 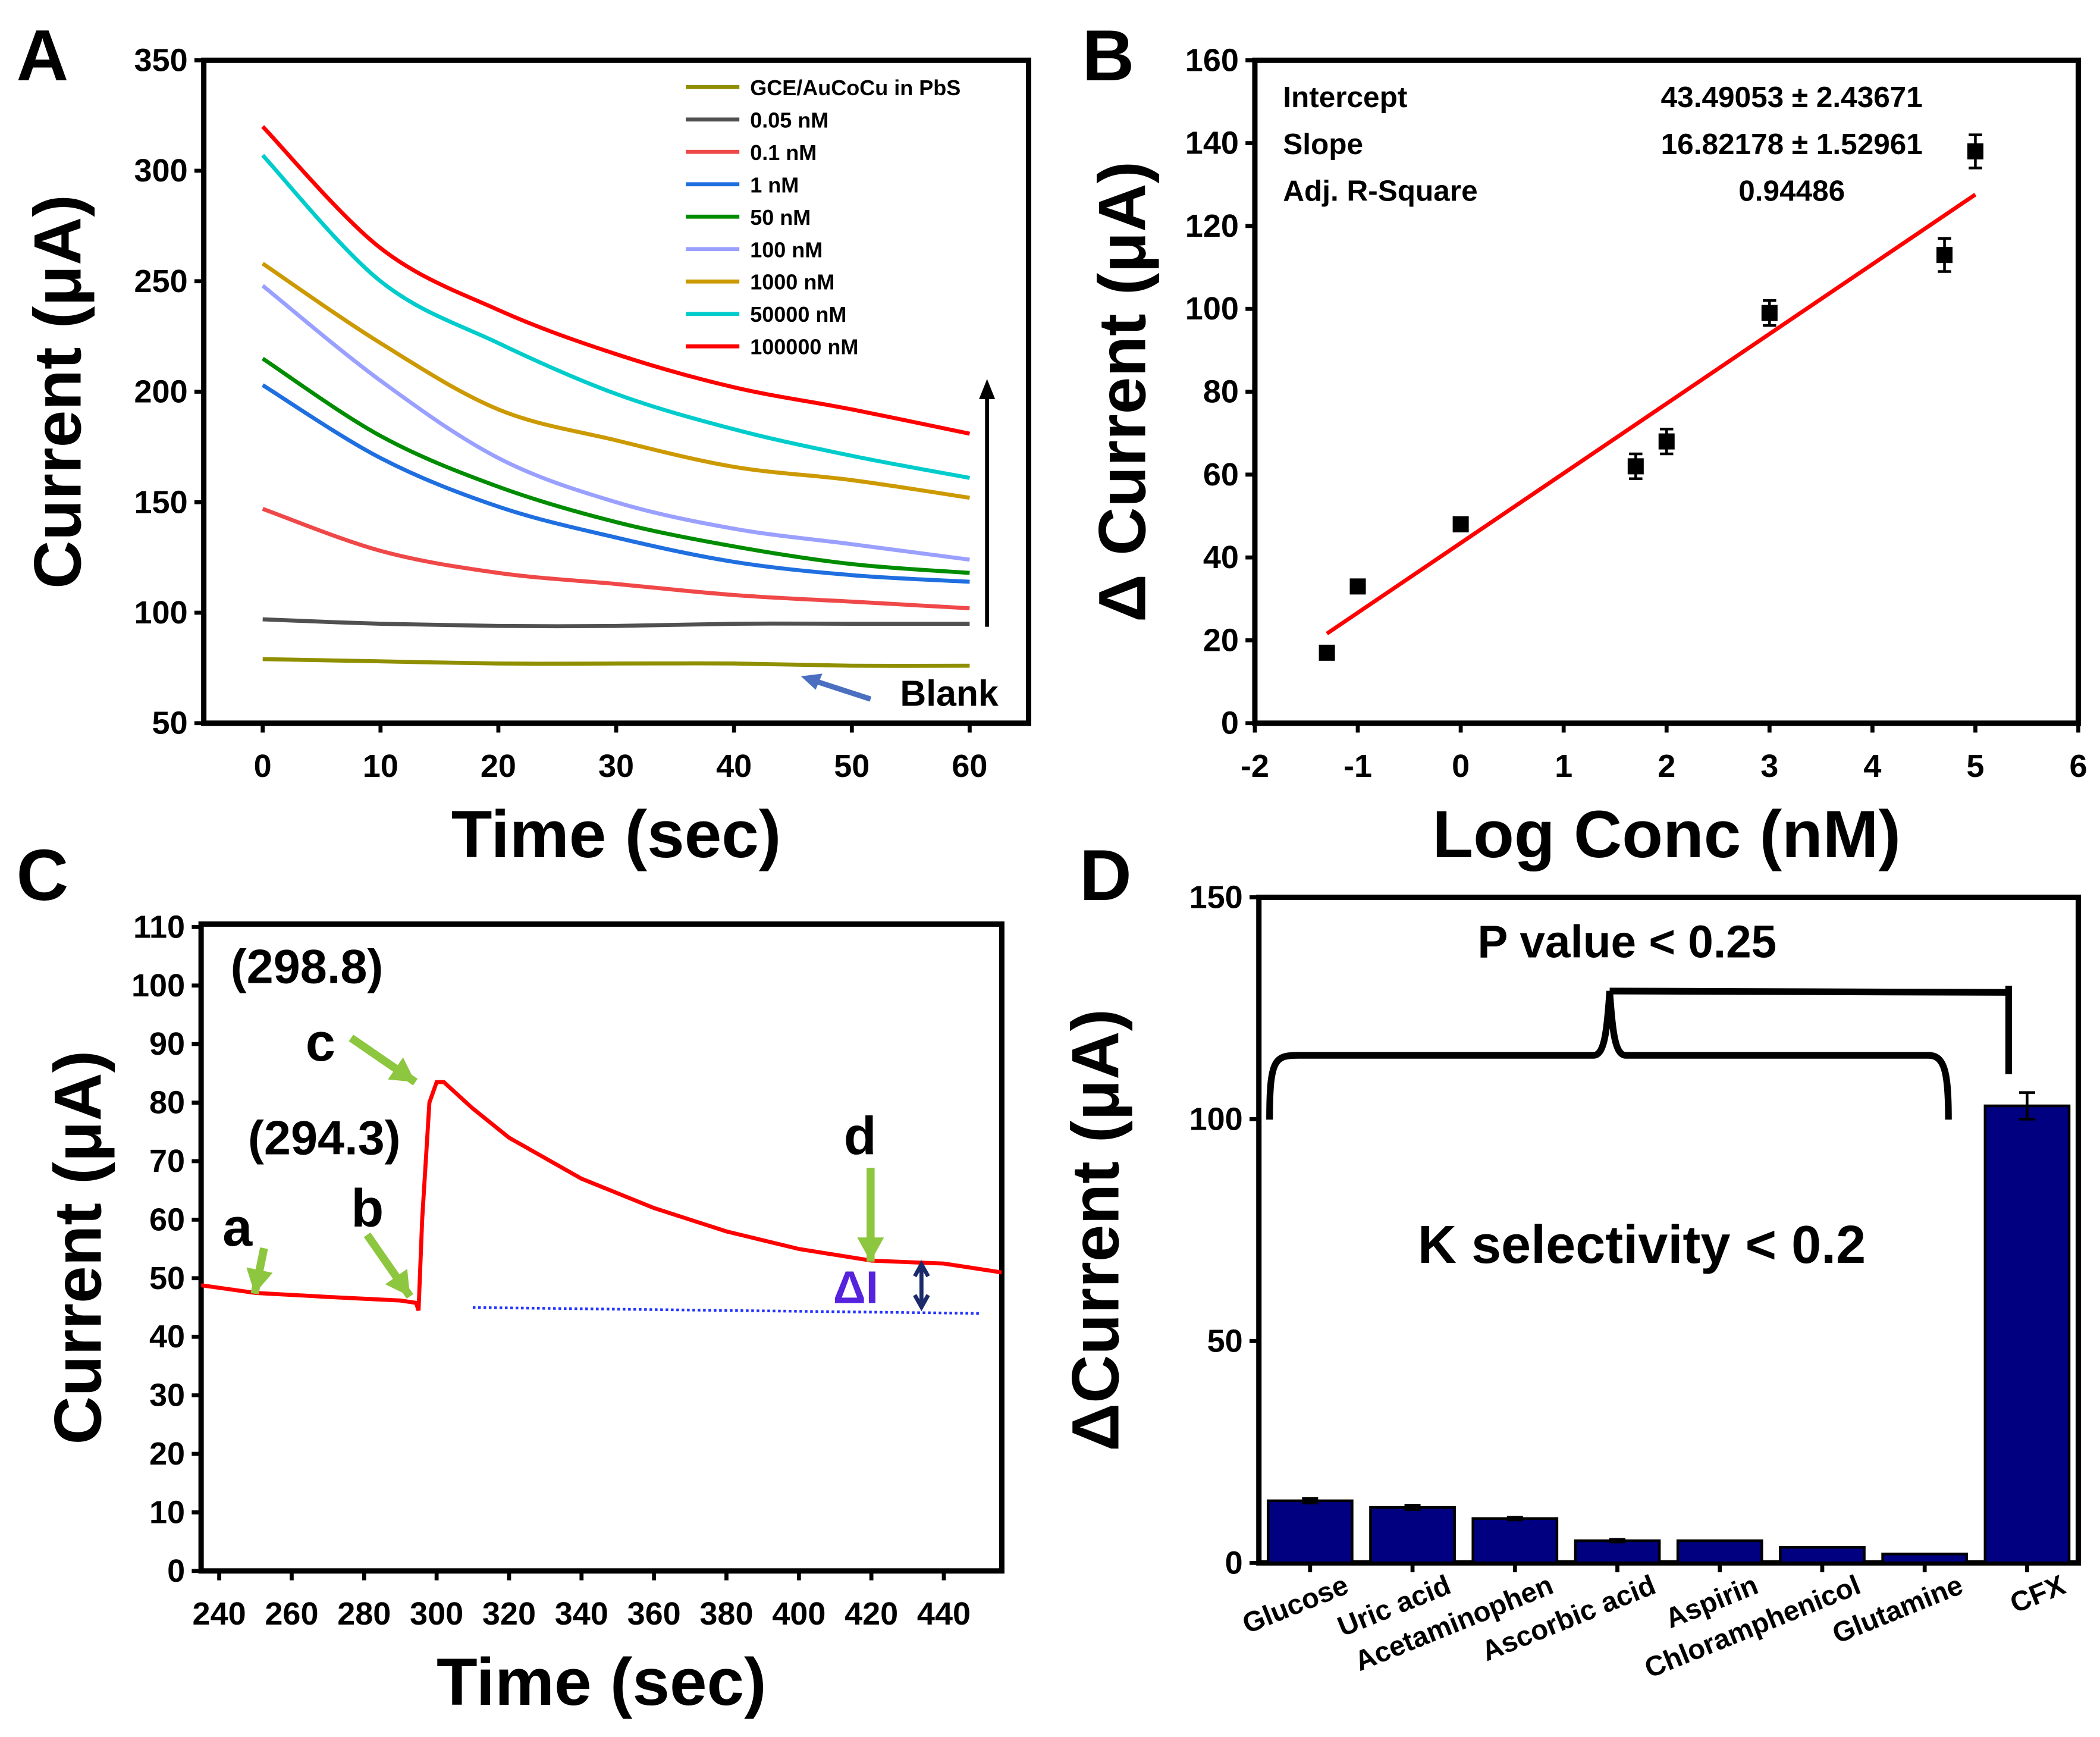 I want to click on bar-glutamine, so click(x=1925, y=1558).